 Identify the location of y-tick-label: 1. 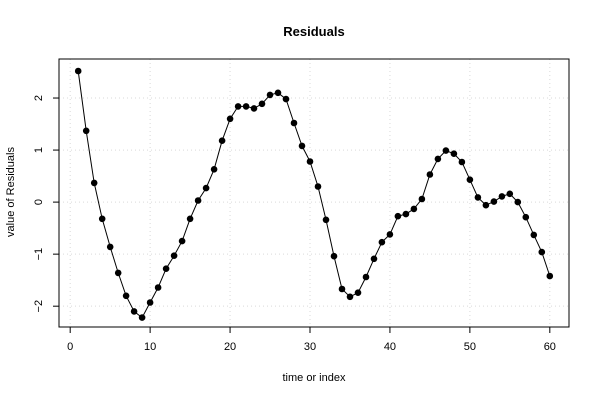
(39, 150).